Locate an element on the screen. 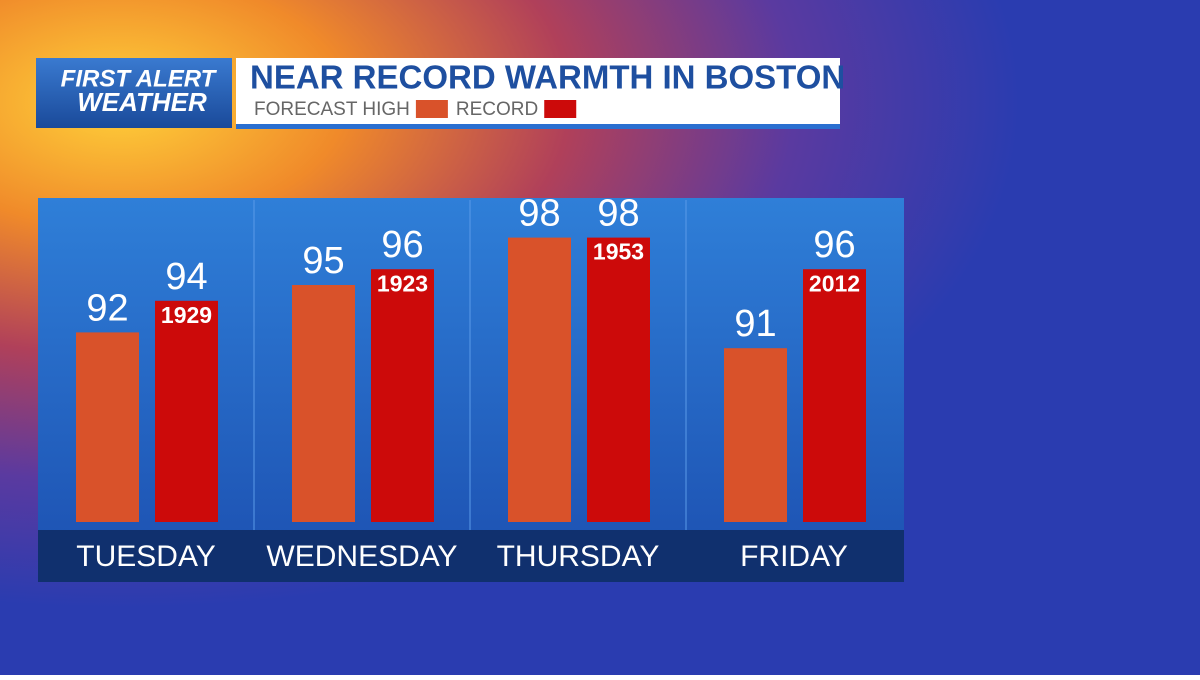  x-tick-label: FRIDAY is located at coordinates (794, 556).